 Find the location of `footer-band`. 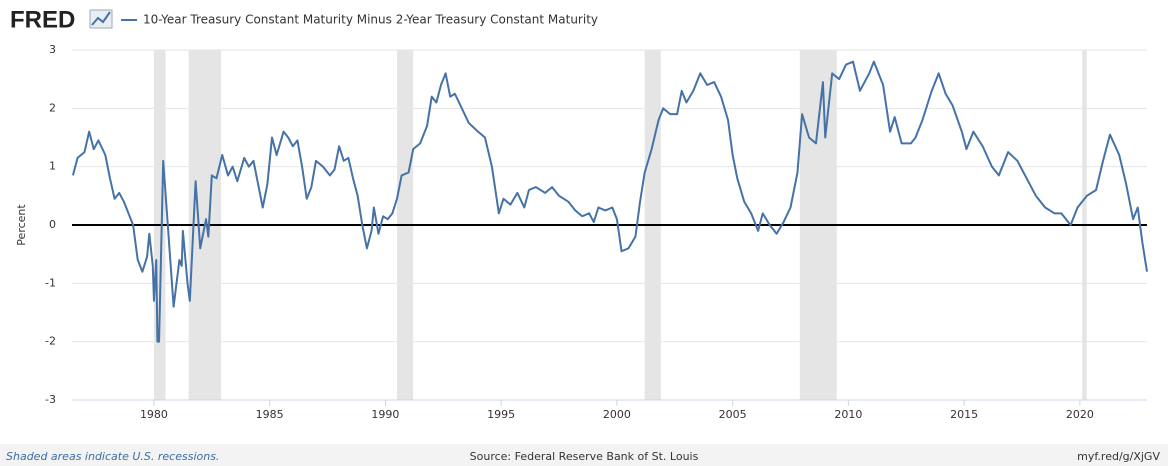

footer-band is located at coordinates (584, 455).